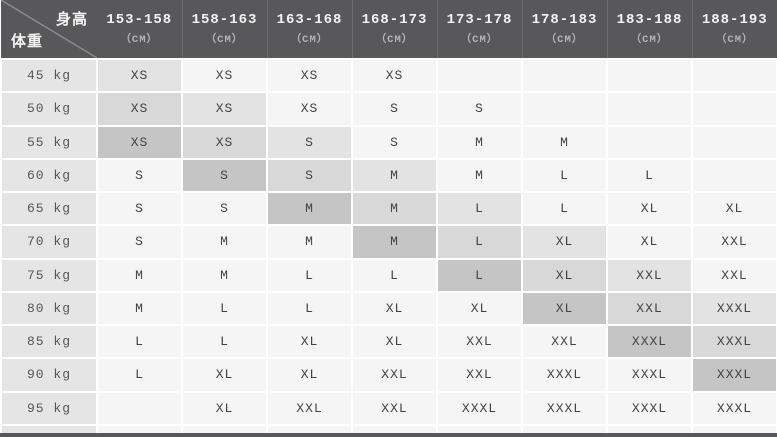 The width and height of the screenshot is (777, 437). I want to click on height-range: 153-158, so click(139, 19).